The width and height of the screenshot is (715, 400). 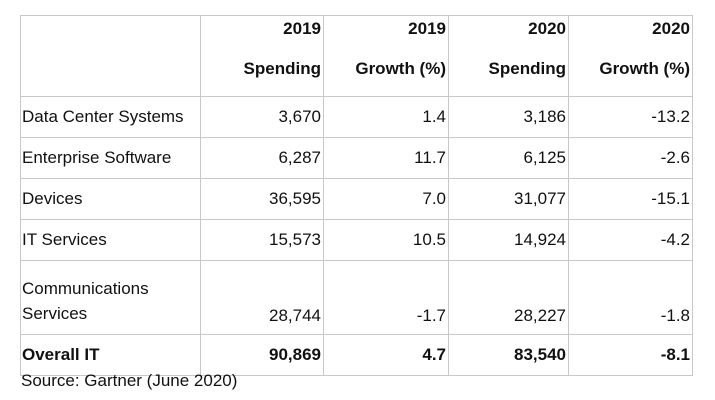 I want to click on table-cell: -1.8, so click(x=630, y=297).